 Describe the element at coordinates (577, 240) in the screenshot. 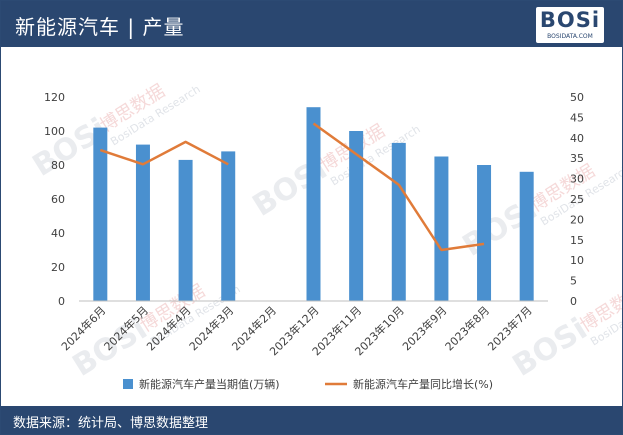

I see `y-right-tick-label: 15` at that location.